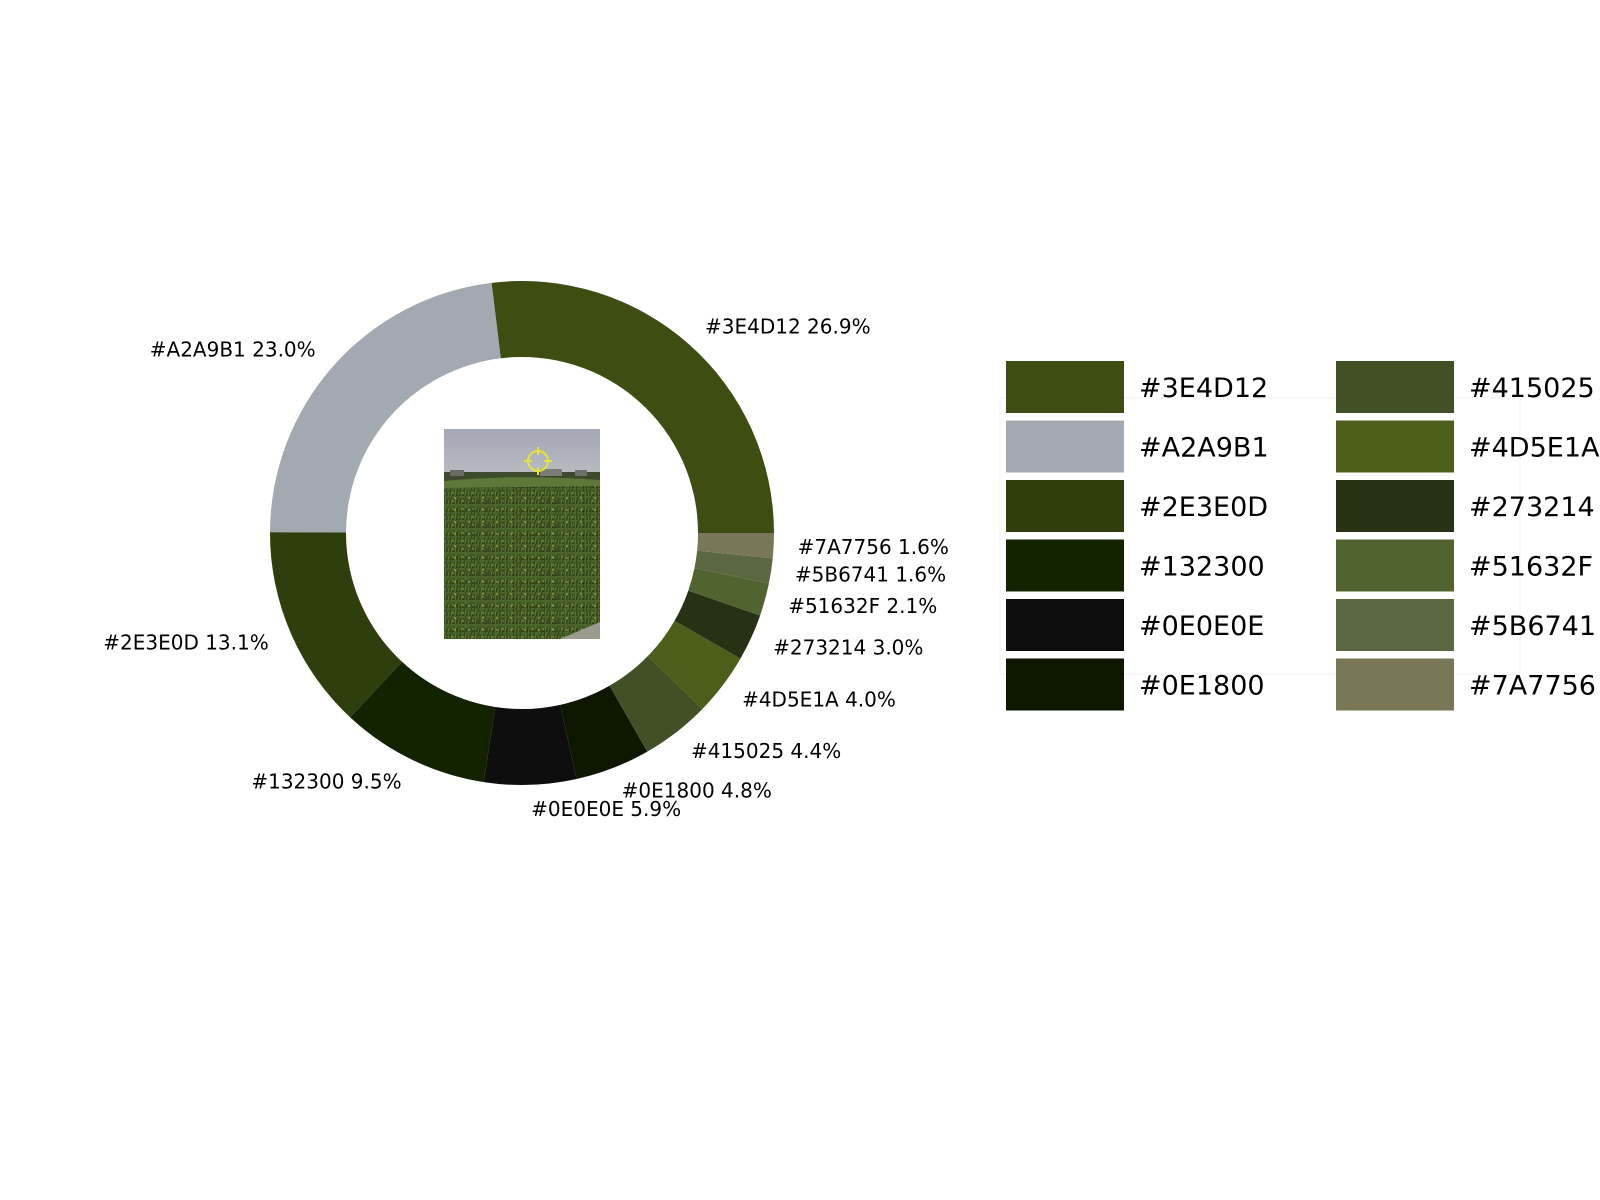 The image size is (1600, 1200). Describe the element at coordinates (1532, 507) in the screenshot. I see `legend-label-273214: #273214` at that location.